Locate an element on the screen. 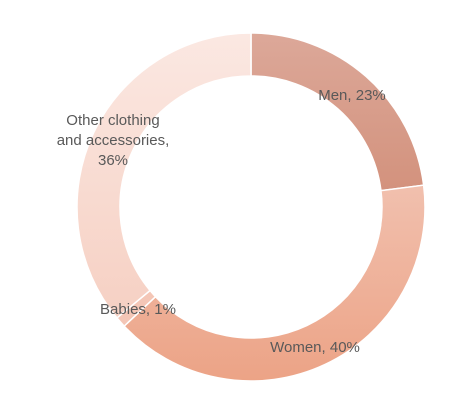  data-label-women: Women, 40% is located at coordinates (315, 347).